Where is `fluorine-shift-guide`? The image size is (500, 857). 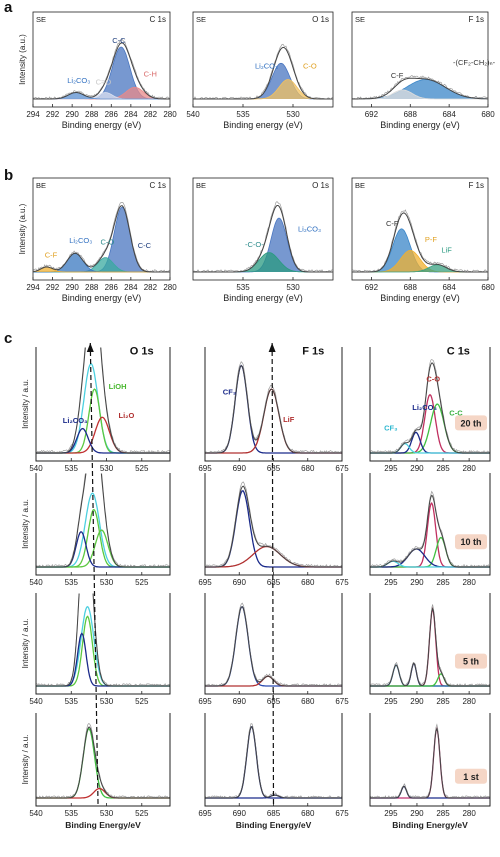
fluorine-shift-guide is located at coordinates (273, 574).